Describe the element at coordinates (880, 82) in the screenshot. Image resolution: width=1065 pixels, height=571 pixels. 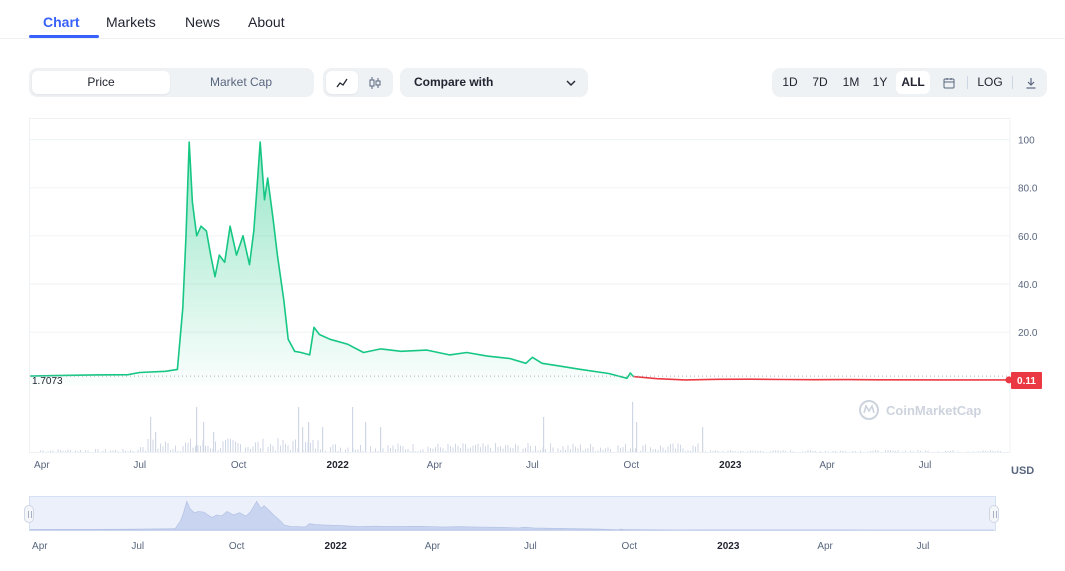
I see `range-1y-button: 1Y` at that location.